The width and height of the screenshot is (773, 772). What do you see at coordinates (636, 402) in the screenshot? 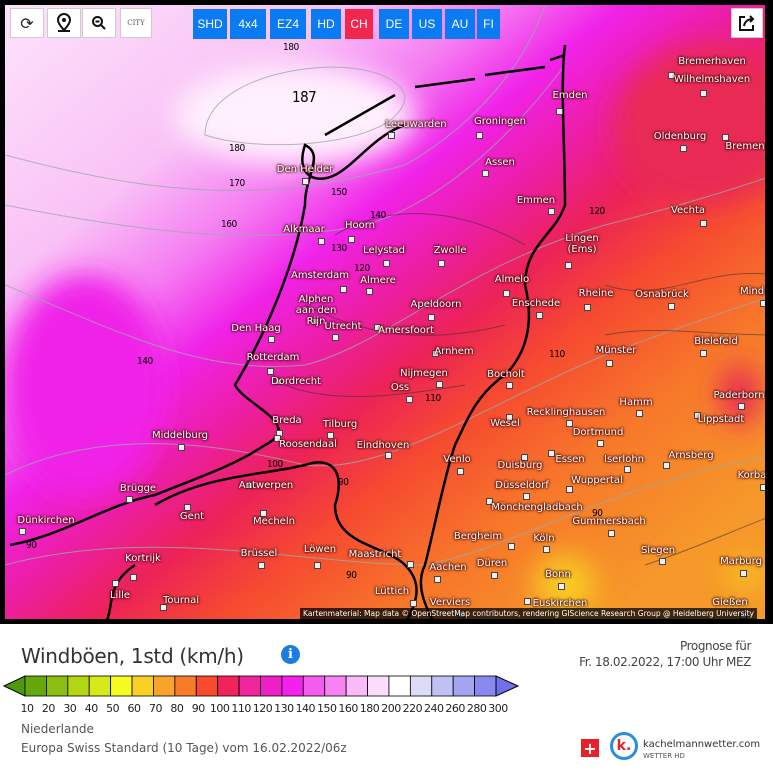
I see `city-label: Hamm` at bounding box center [636, 402].